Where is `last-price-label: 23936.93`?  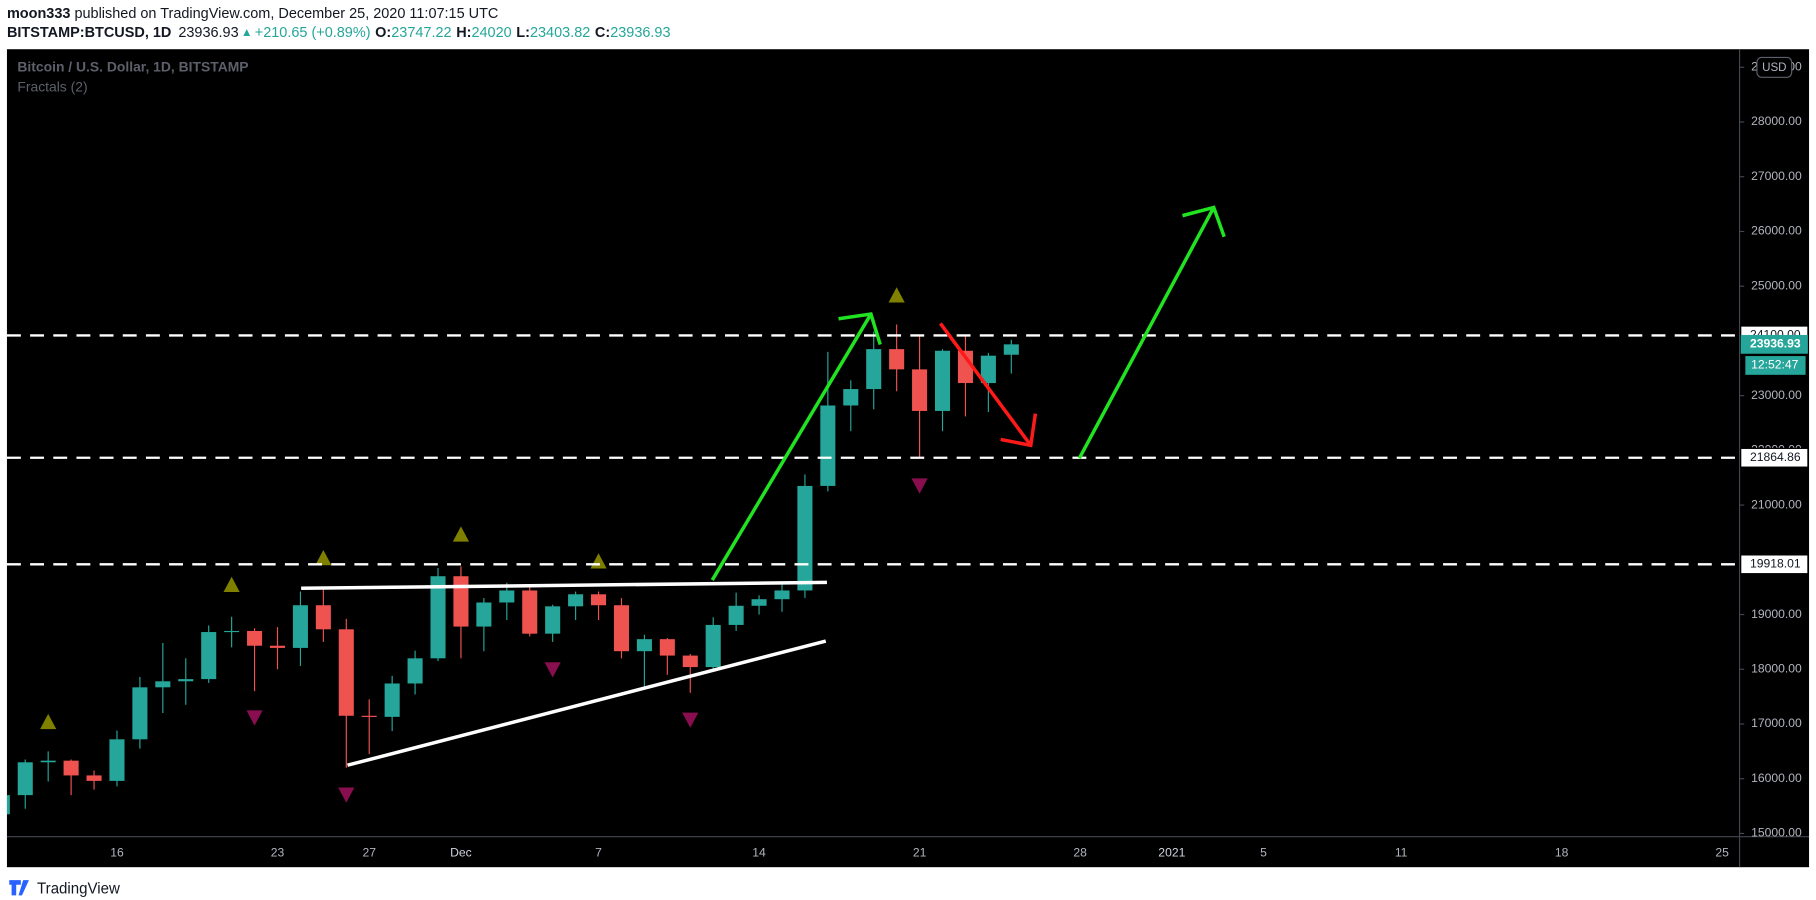 last-price-label: 23936.93 is located at coordinates (1775, 344).